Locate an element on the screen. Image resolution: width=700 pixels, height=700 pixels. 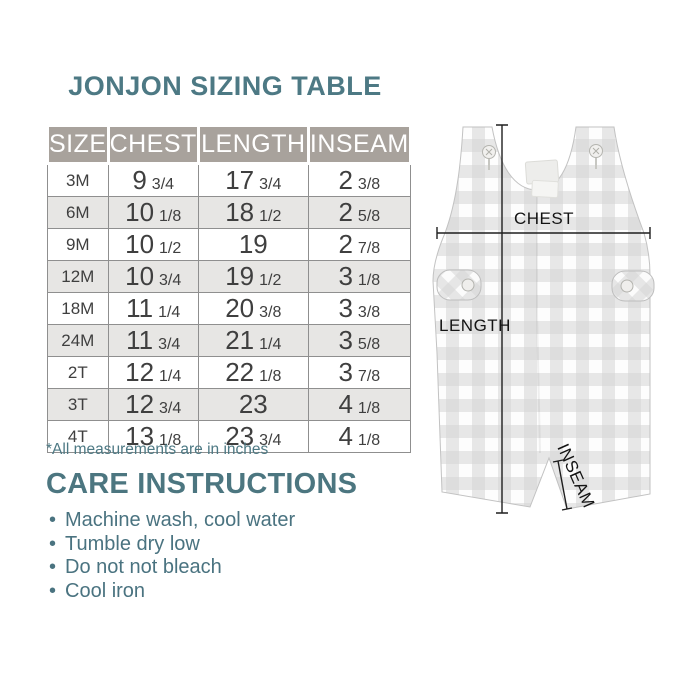
cell-length: 17 3/4 is located at coordinates (253, 180).